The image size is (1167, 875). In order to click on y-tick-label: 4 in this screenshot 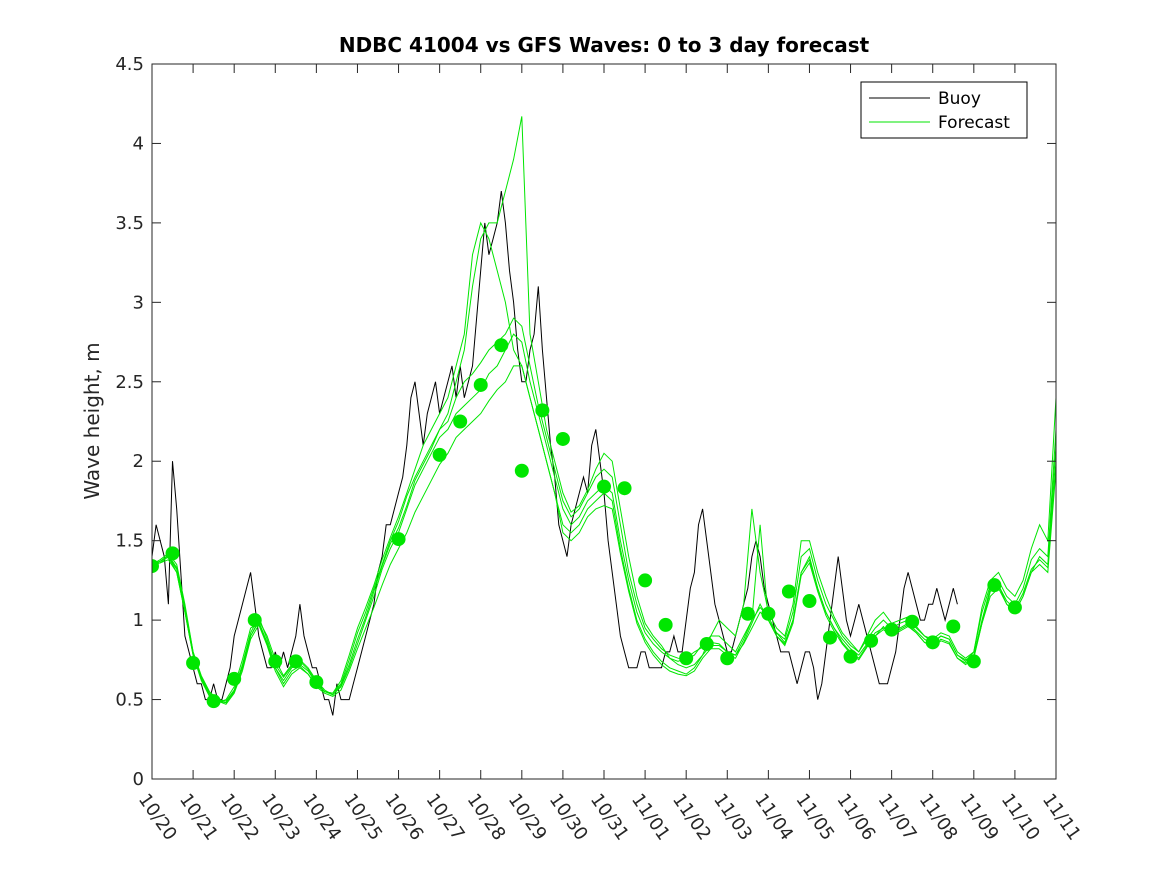, I will do `click(138, 143)`.